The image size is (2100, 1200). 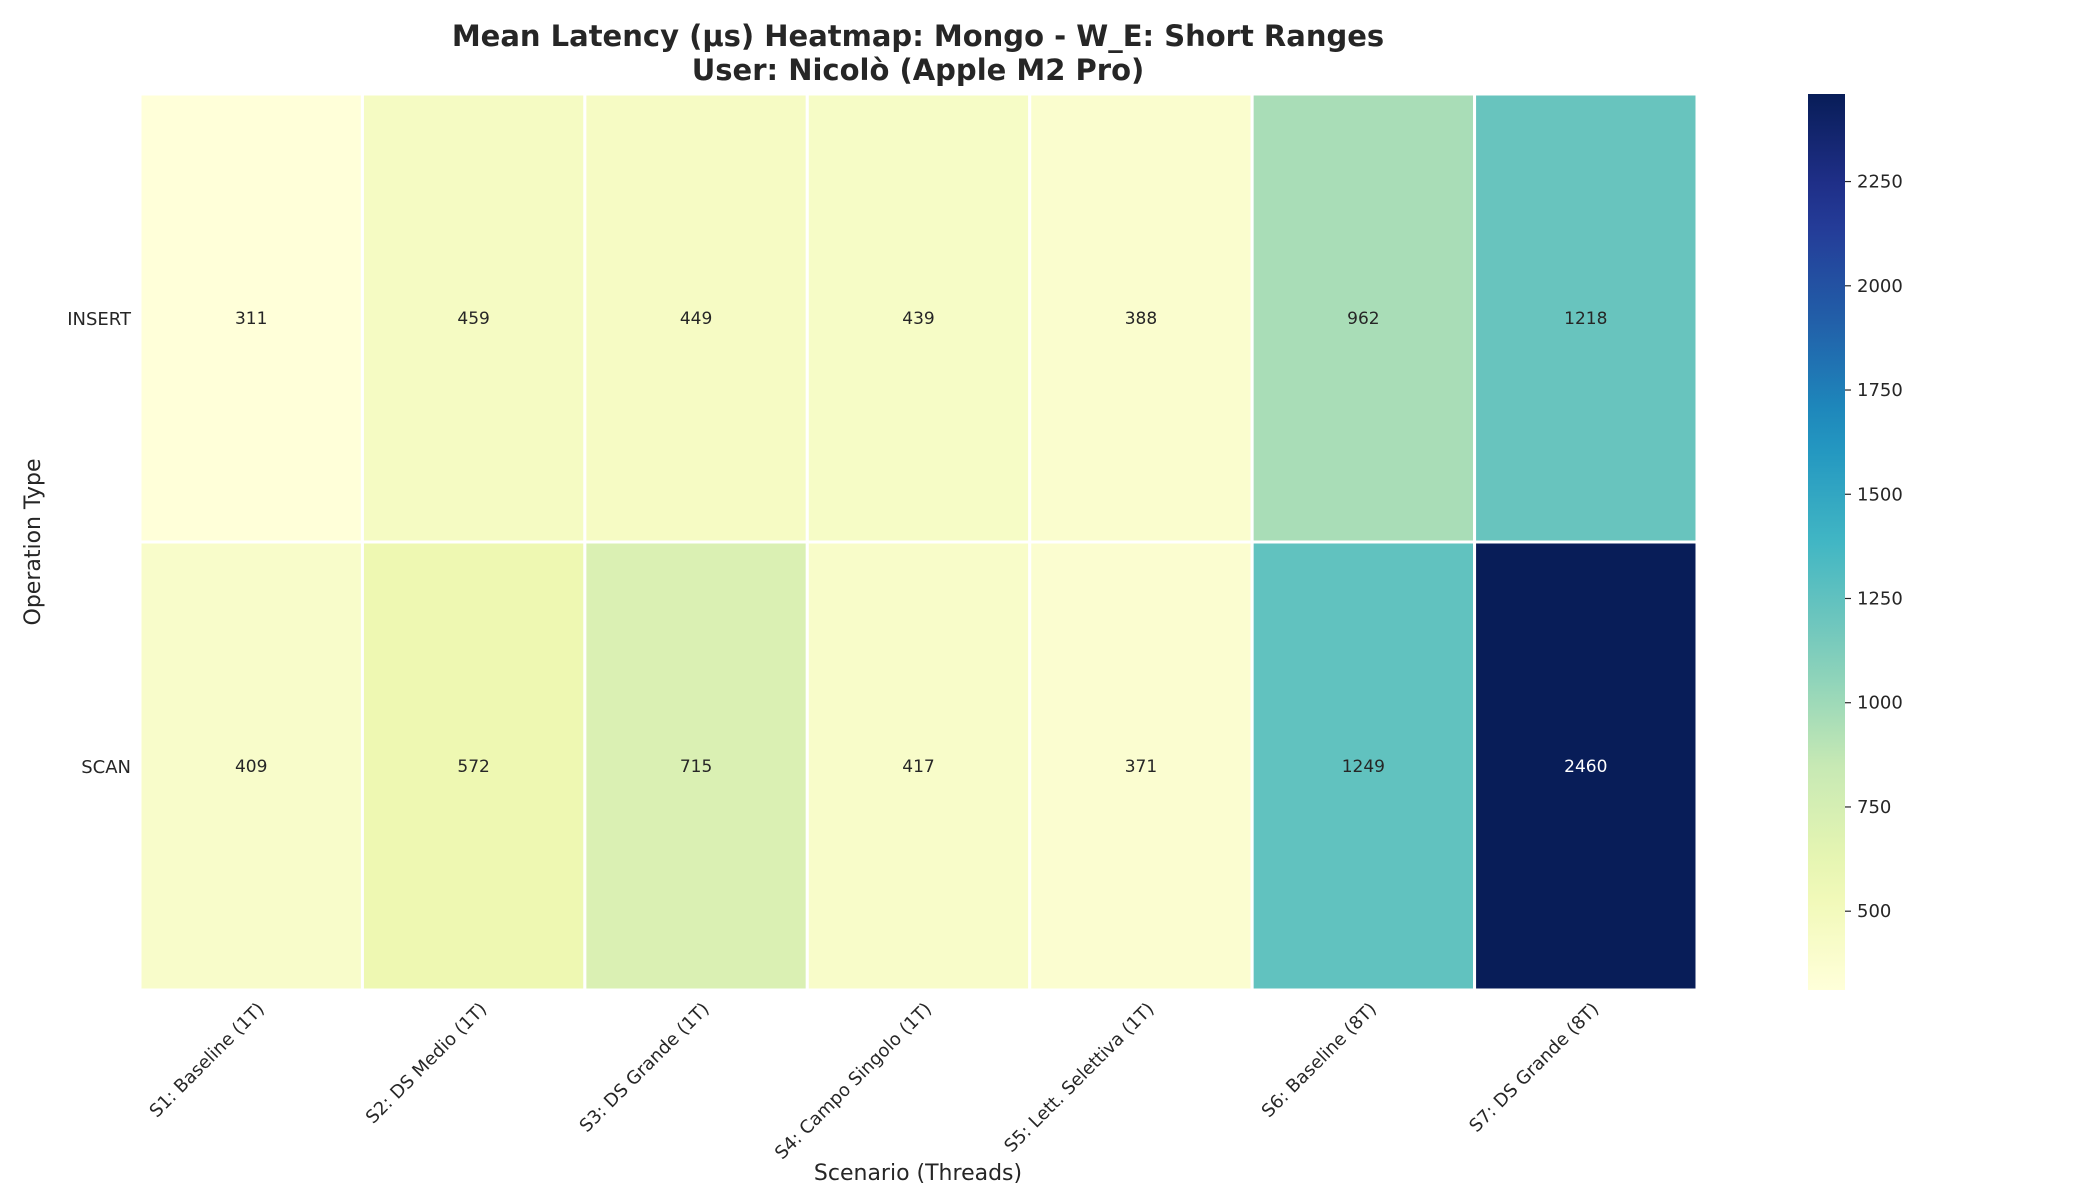 I want to click on x-axis-label: Scenario (Threads), so click(x=918, y=1173).